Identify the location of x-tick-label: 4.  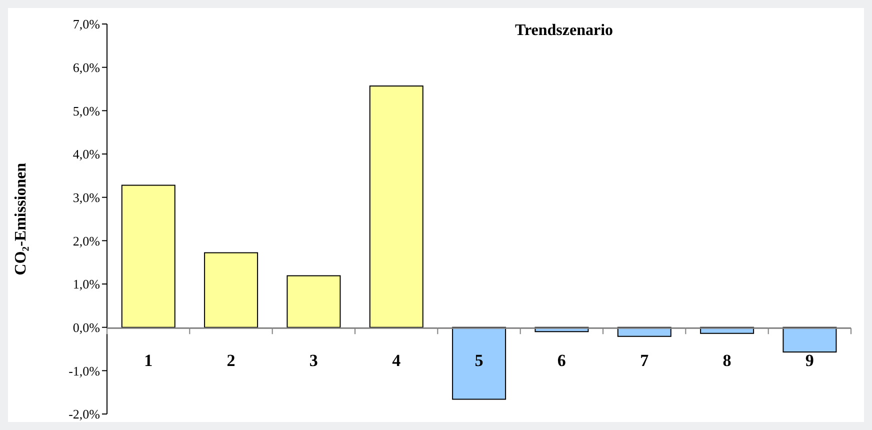
(397, 360).